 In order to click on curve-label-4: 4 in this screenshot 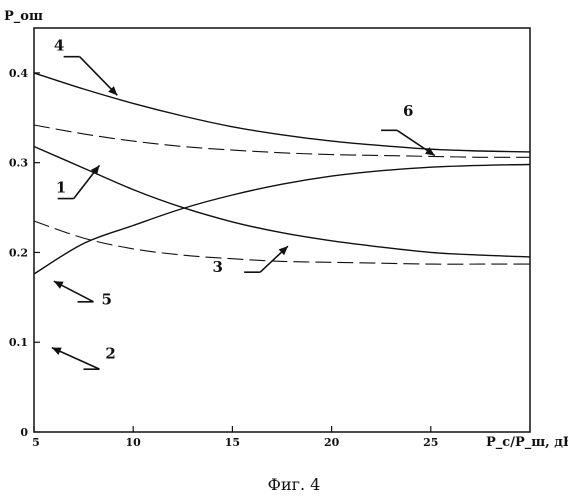, I will do `click(59, 45)`.